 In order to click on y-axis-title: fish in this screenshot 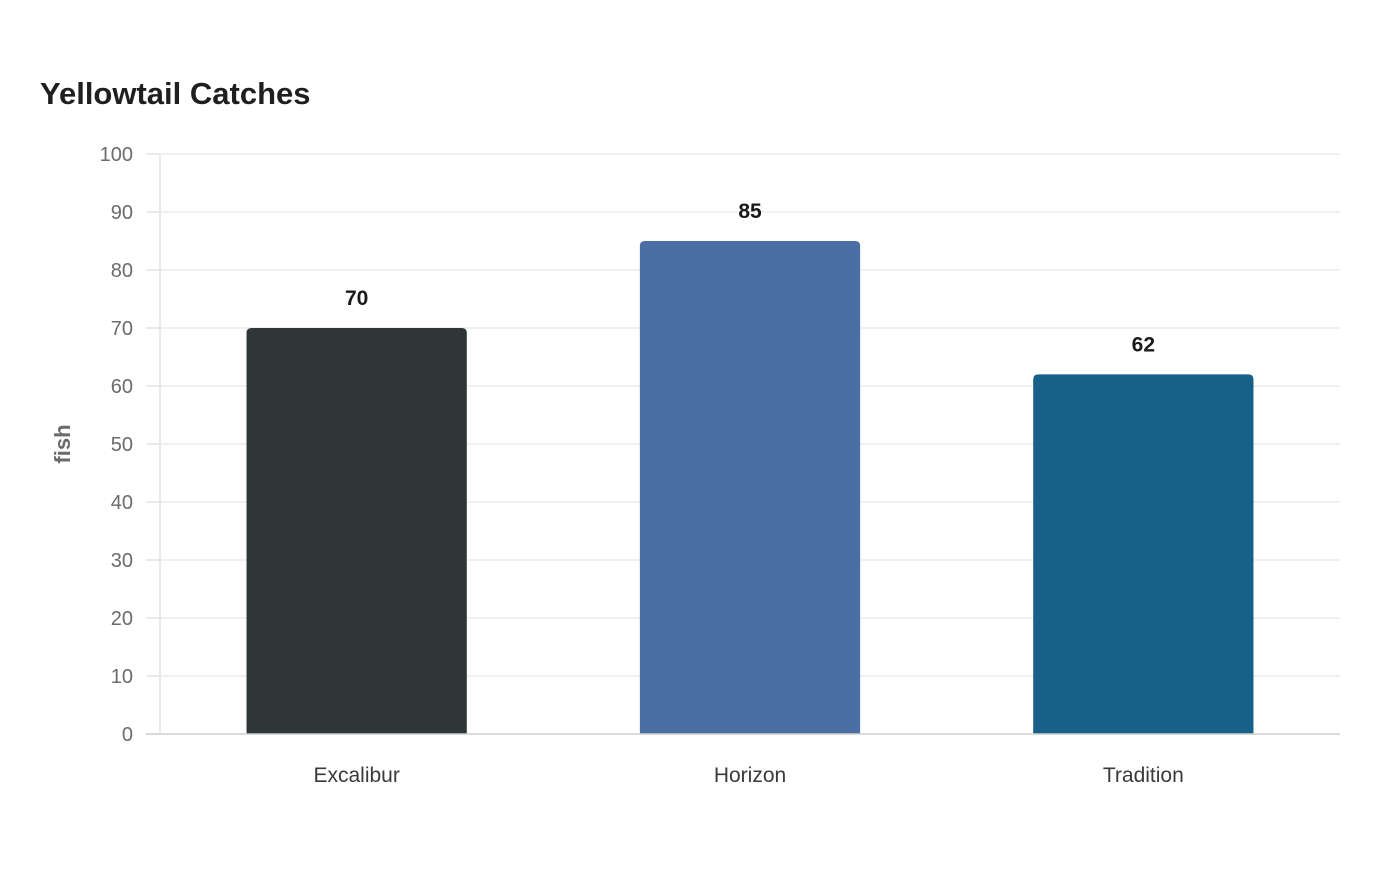, I will do `click(62, 443)`.